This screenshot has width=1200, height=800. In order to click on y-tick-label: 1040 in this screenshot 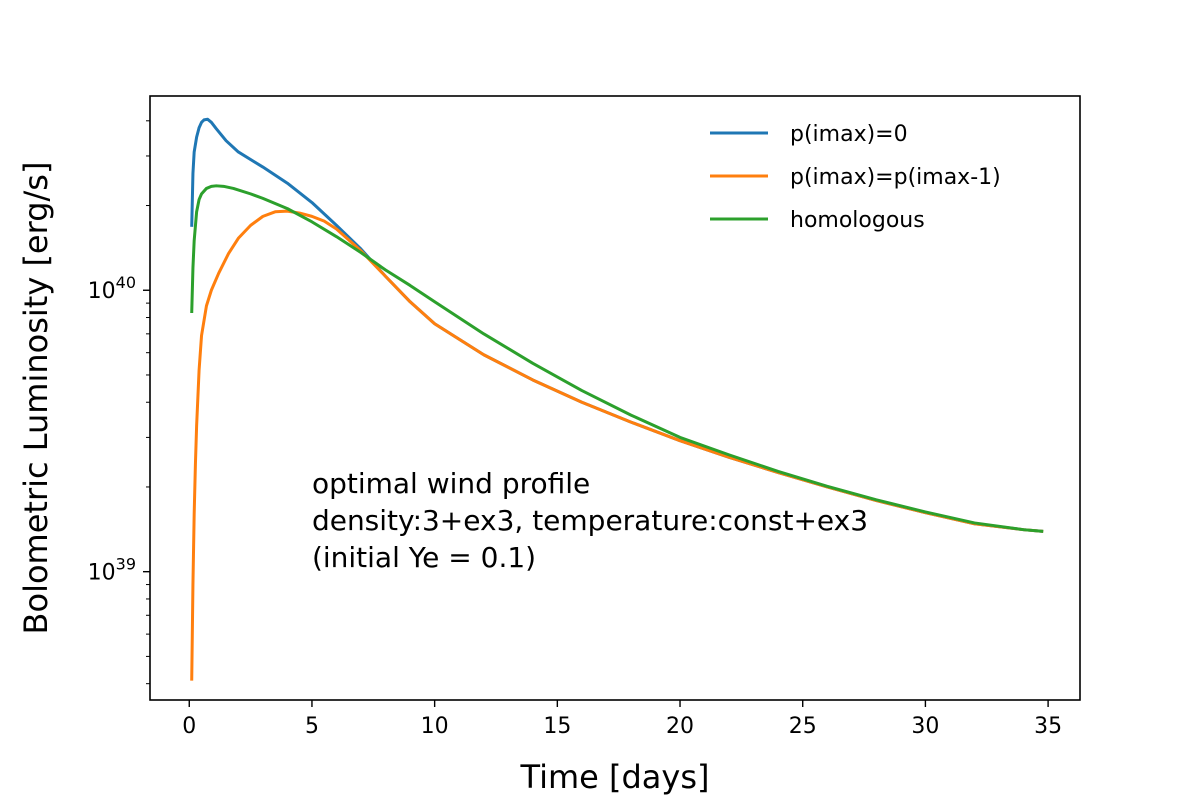, I will do `click(112, 288)`.